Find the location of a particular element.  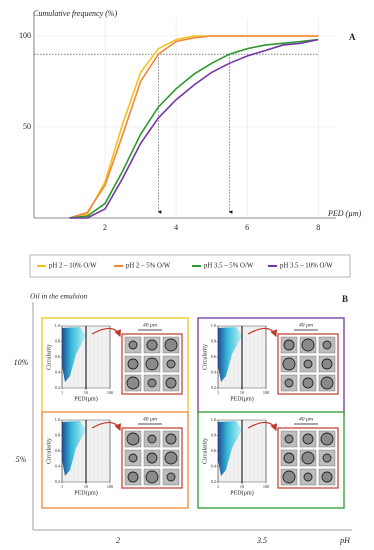

y-tick-label: 50 is located at coordinates (27, 126).